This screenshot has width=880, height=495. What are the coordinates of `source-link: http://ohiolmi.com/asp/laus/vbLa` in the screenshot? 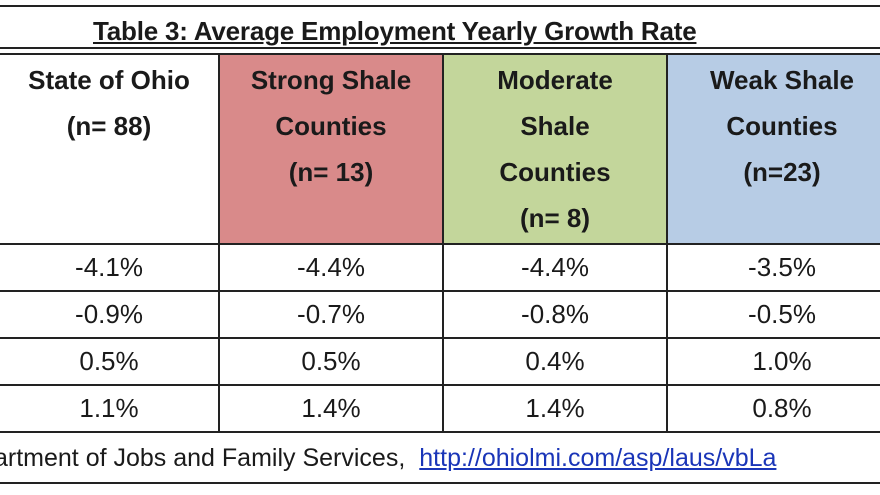 It's located at (598, 458).